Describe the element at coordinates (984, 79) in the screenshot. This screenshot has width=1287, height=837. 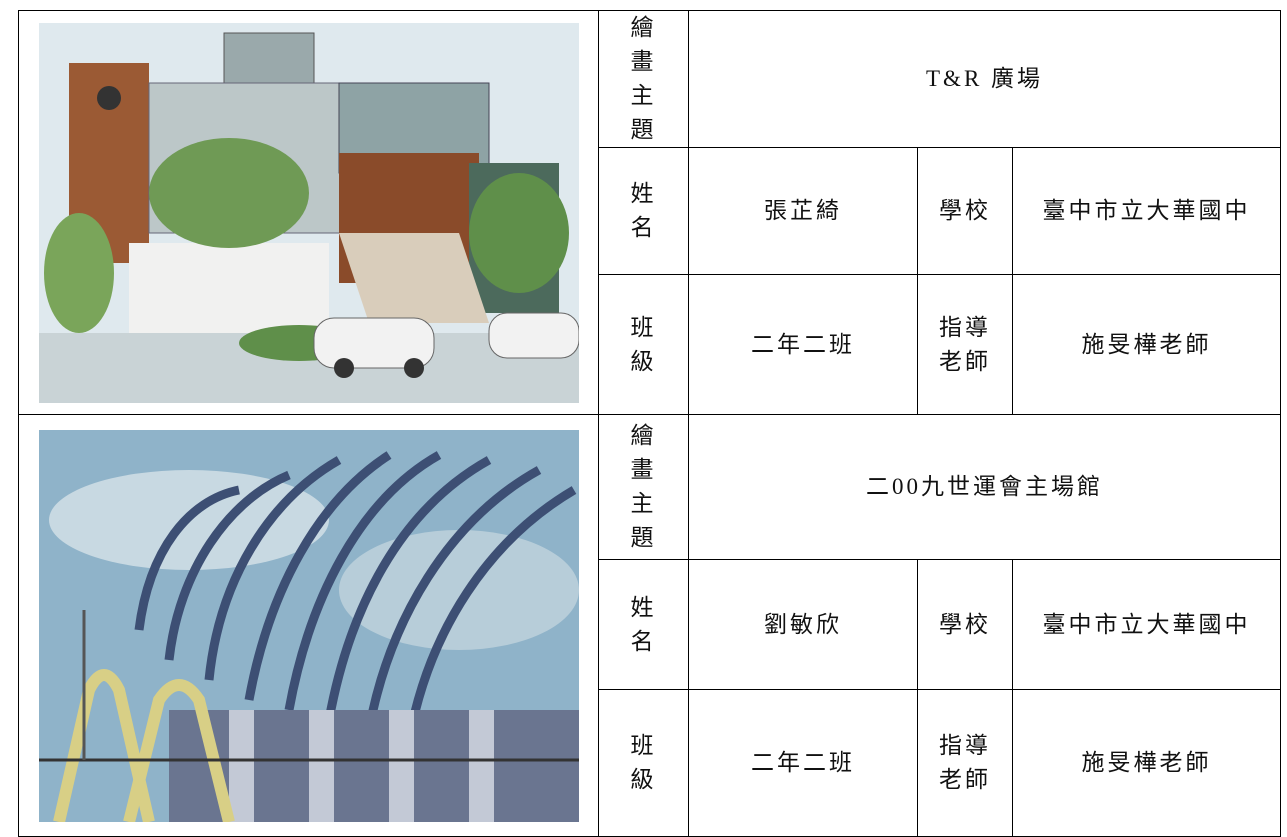
I see `value-cell: T&R 廣場` at that location.